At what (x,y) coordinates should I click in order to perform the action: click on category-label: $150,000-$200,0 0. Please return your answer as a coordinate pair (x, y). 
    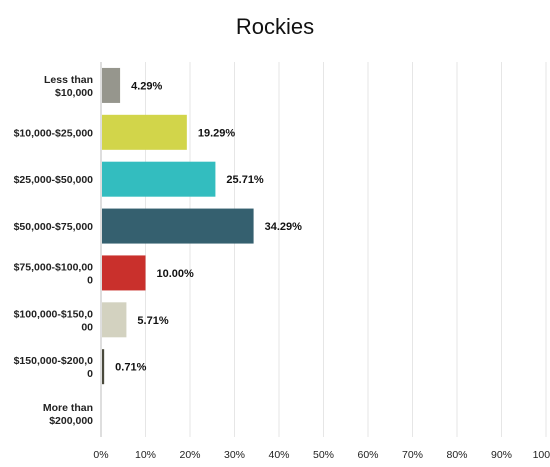
    Looking at the image, I should click on (54, 367).